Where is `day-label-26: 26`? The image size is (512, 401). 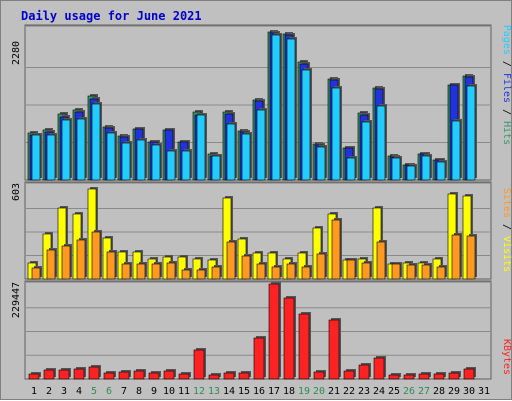 day-label-26: 26 is located at coordinates (409, 391).